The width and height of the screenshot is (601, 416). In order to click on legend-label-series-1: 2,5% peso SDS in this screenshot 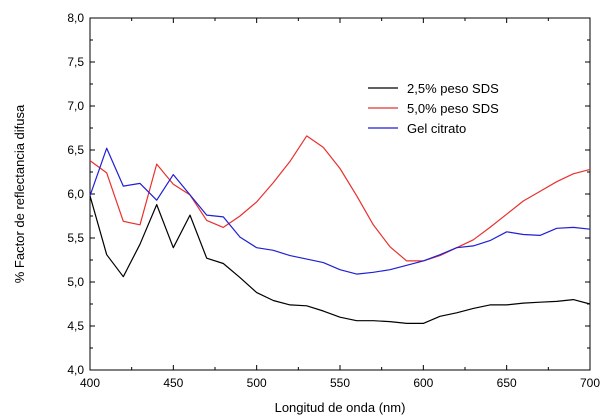, I will do `click(453, 88)`.